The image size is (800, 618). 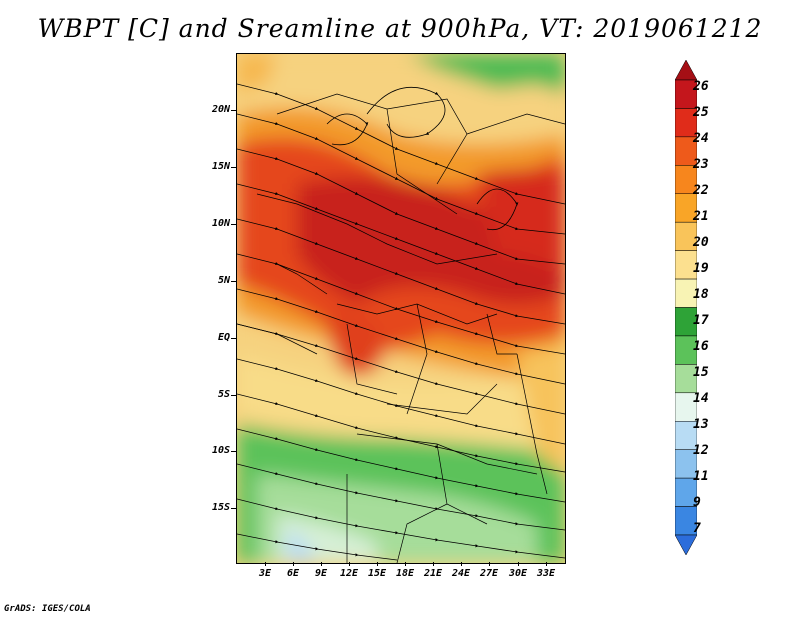 I want to click on lat-label-10s: 10S, so click(x=220, y=450).